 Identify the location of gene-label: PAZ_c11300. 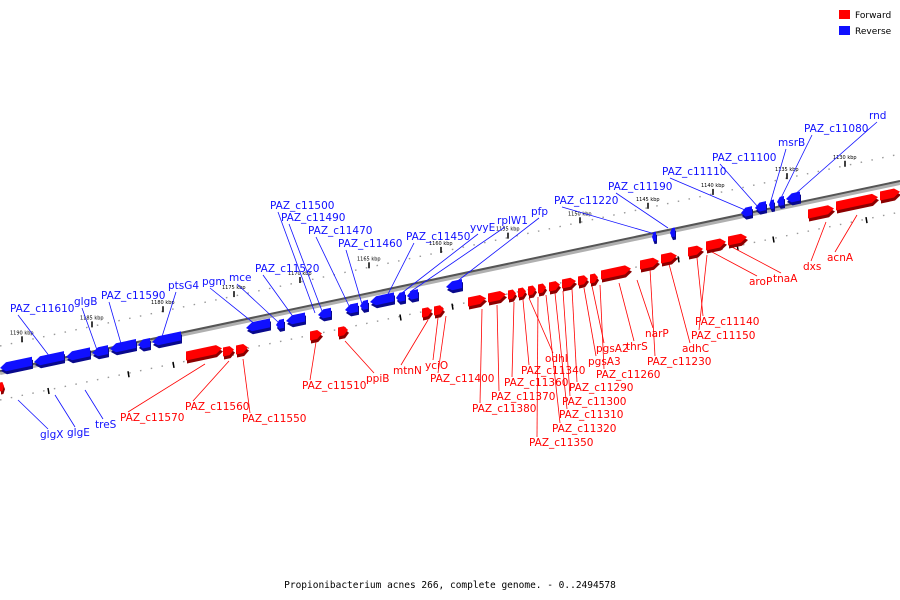
(594, 402).